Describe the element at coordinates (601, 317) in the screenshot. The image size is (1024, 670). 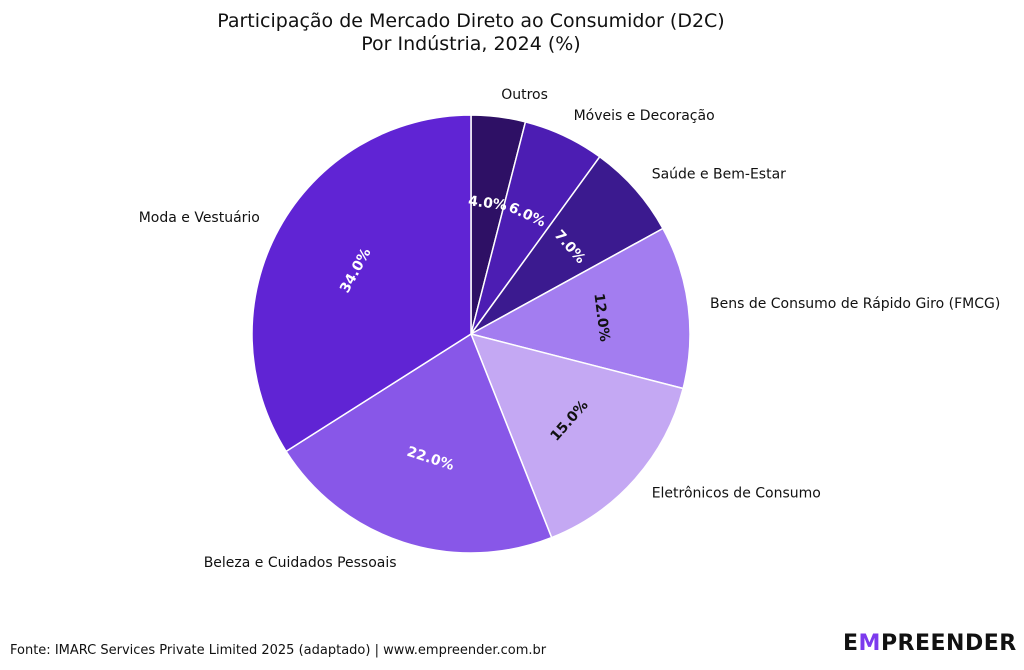
I see `pct-label-bens-de-consumo-de-rapido-giro-fmcg: 12.0%` at that location.